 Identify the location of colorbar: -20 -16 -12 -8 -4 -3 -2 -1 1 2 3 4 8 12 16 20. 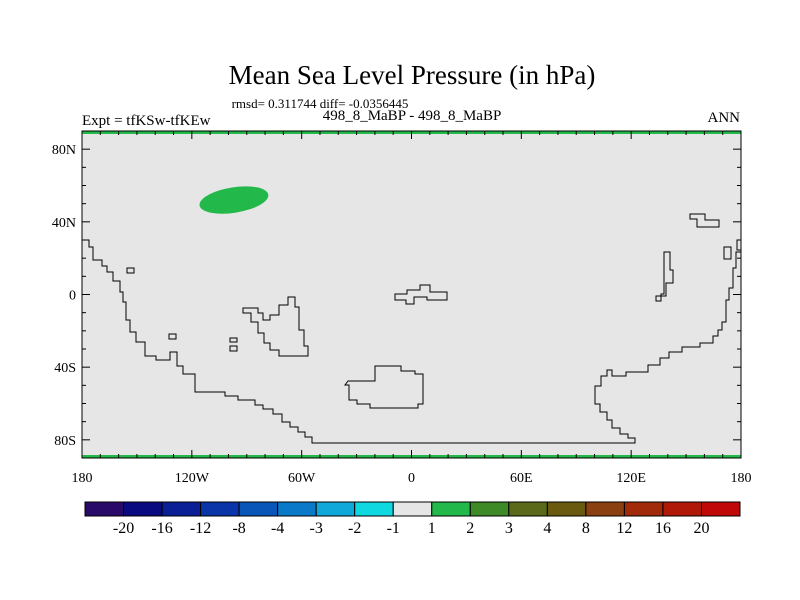
(412, 519).